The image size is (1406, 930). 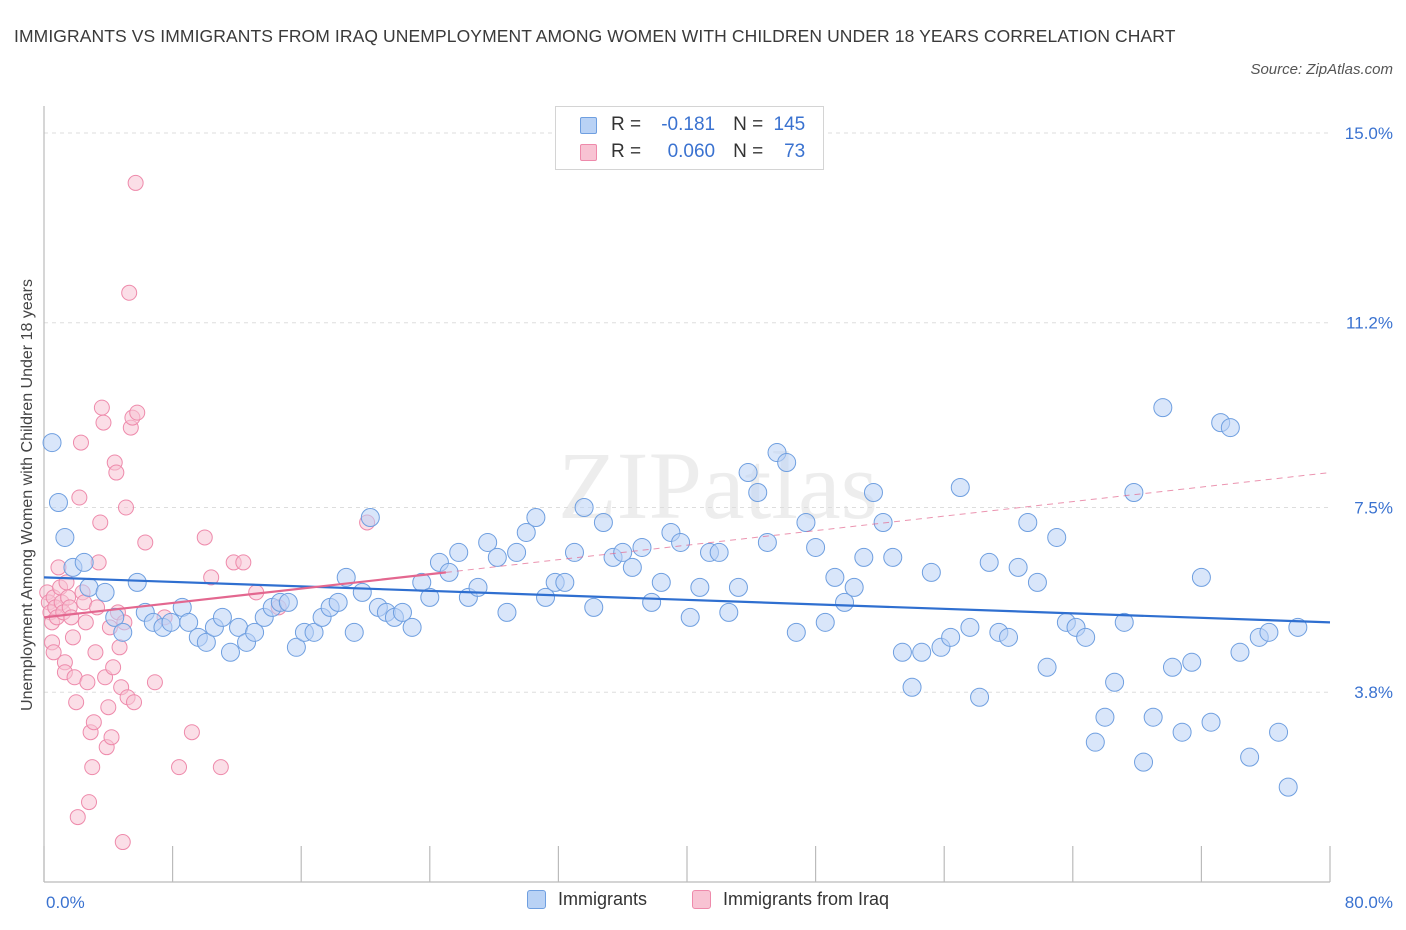 What do you see at coordinates (1369, 323) in the screenshot?
I see `y-tick-label: 11.2%` at bounding box center [1369, 323].